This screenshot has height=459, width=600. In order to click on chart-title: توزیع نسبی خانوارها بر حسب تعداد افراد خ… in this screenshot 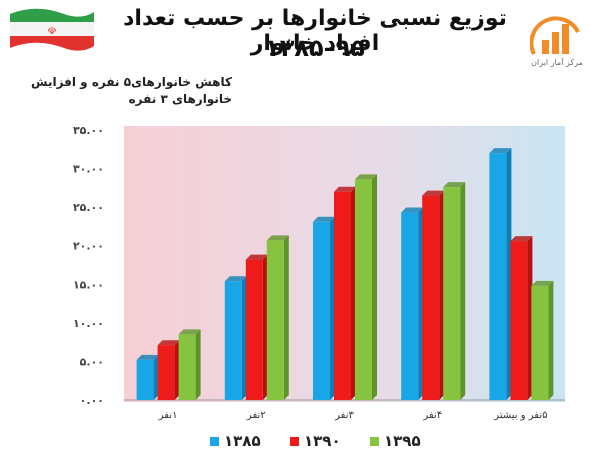, I will do `click(315, 31)`.